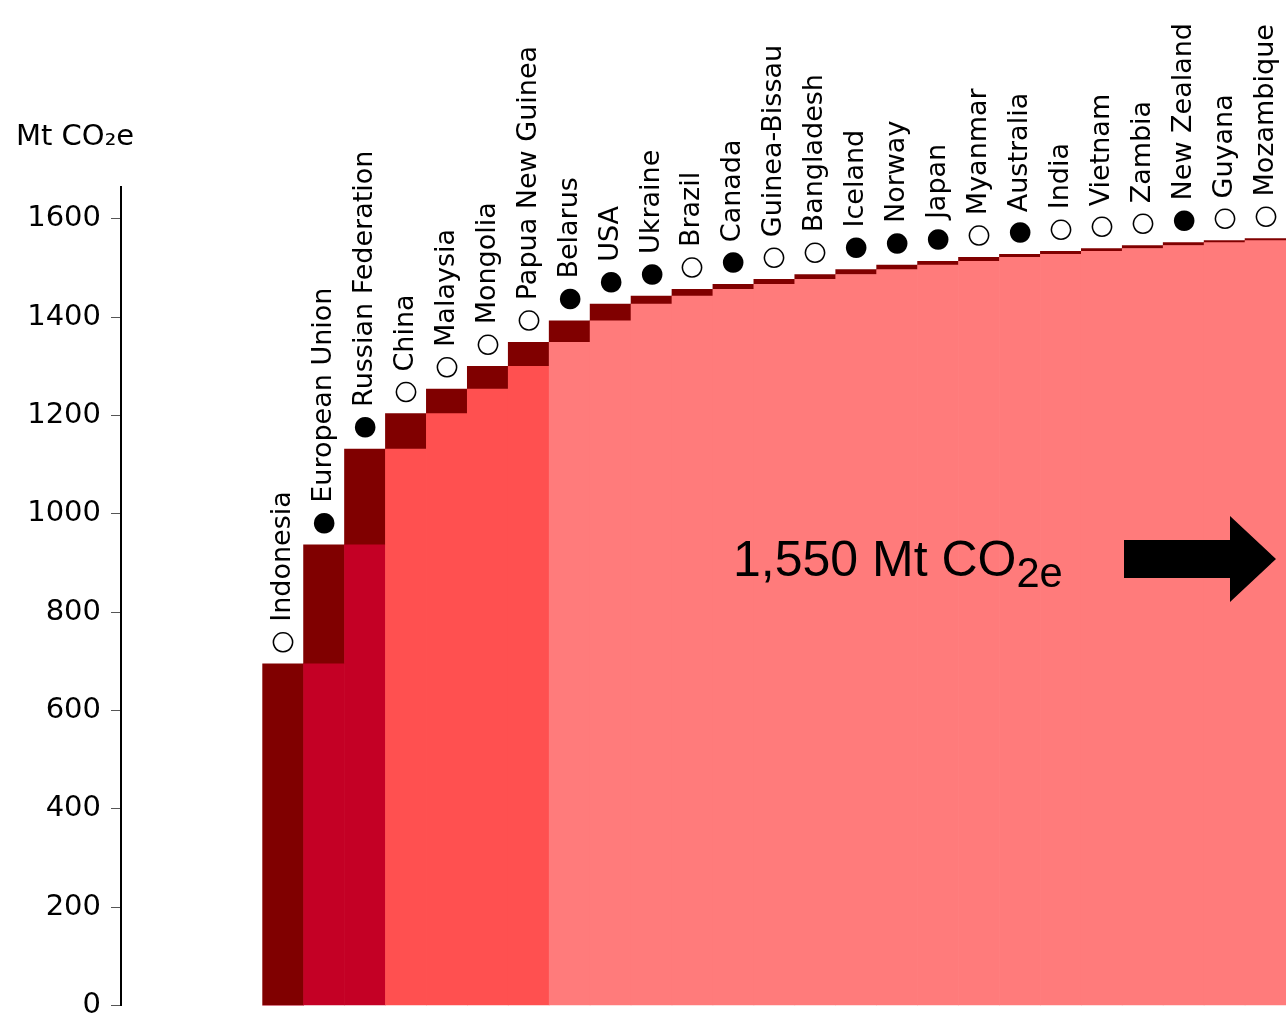 This screenshot has width=1286, height=1033. I want to click on x-tick-label: ○ Malaysia, so click(444, 304).